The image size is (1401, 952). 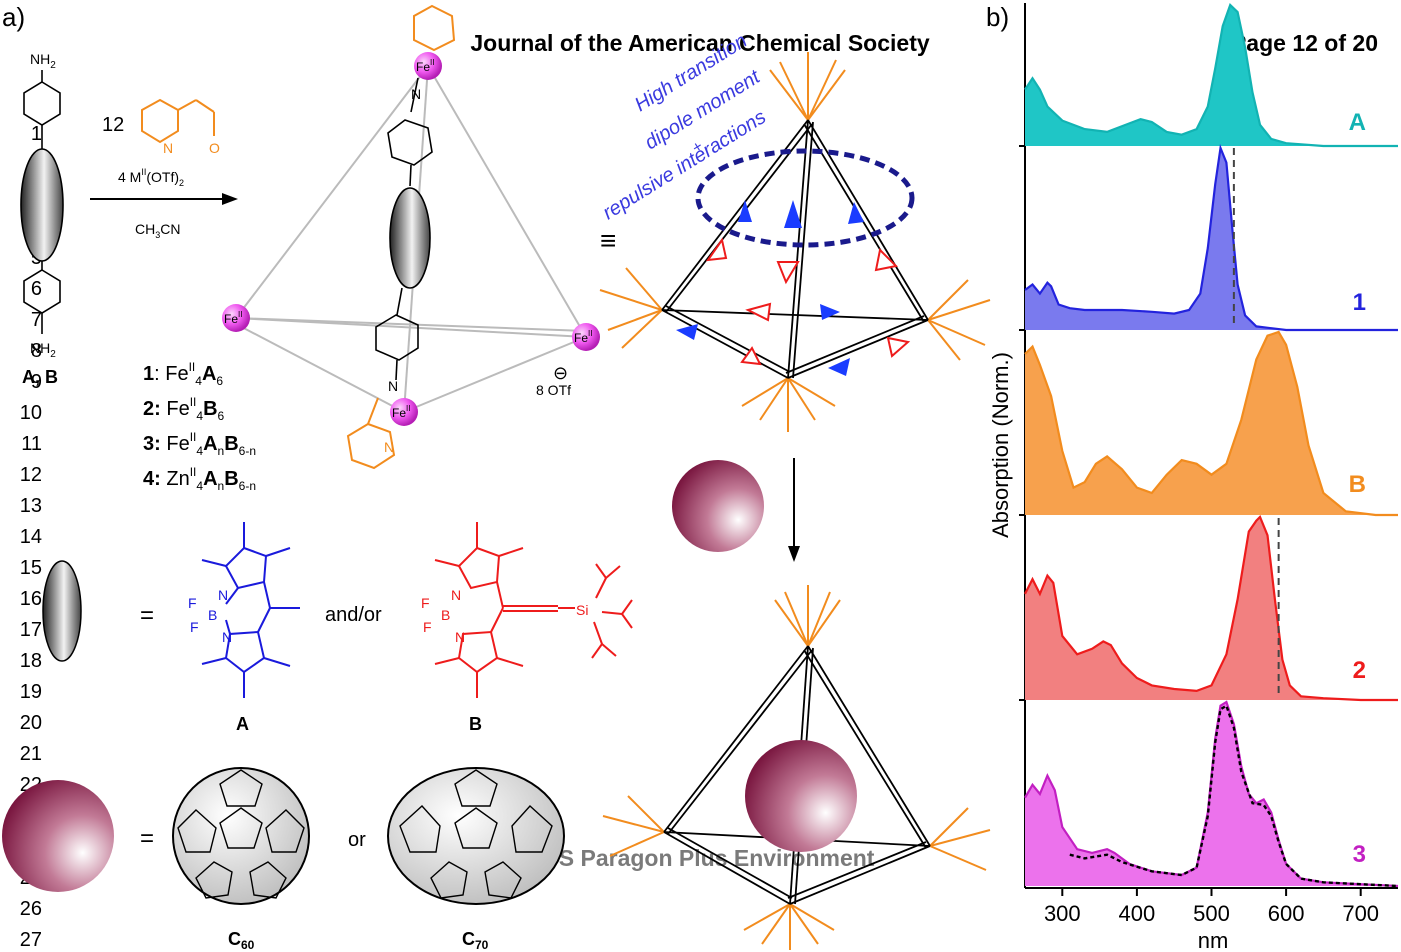 I want to click on bodipy-b-N1: N, so click(x=456, y=595).